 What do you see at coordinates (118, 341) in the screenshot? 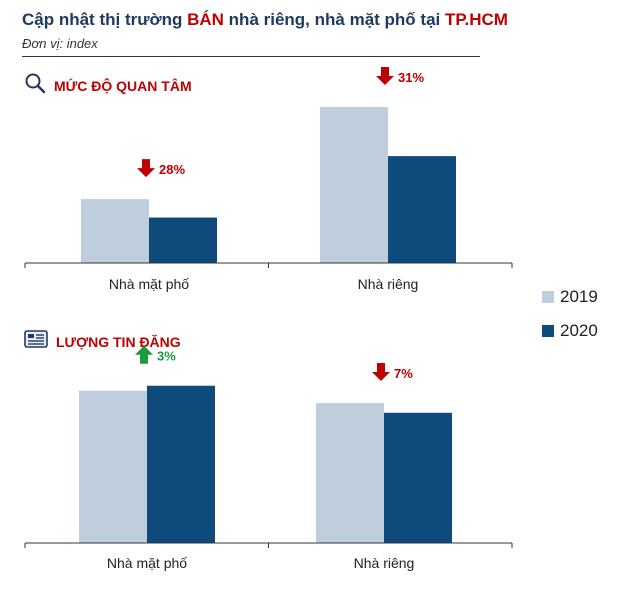
I see `section-listings-label: LƯỢNG TIN ĐĂNG` at bounding box center [118, 341].